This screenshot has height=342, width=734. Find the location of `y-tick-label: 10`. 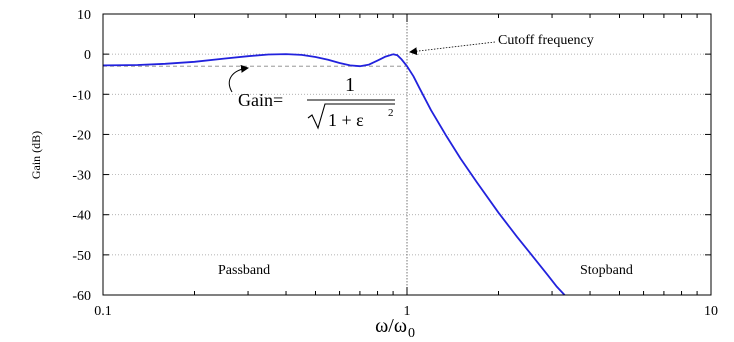

y-tick-label: 10 is located at coordinates (84, 15).